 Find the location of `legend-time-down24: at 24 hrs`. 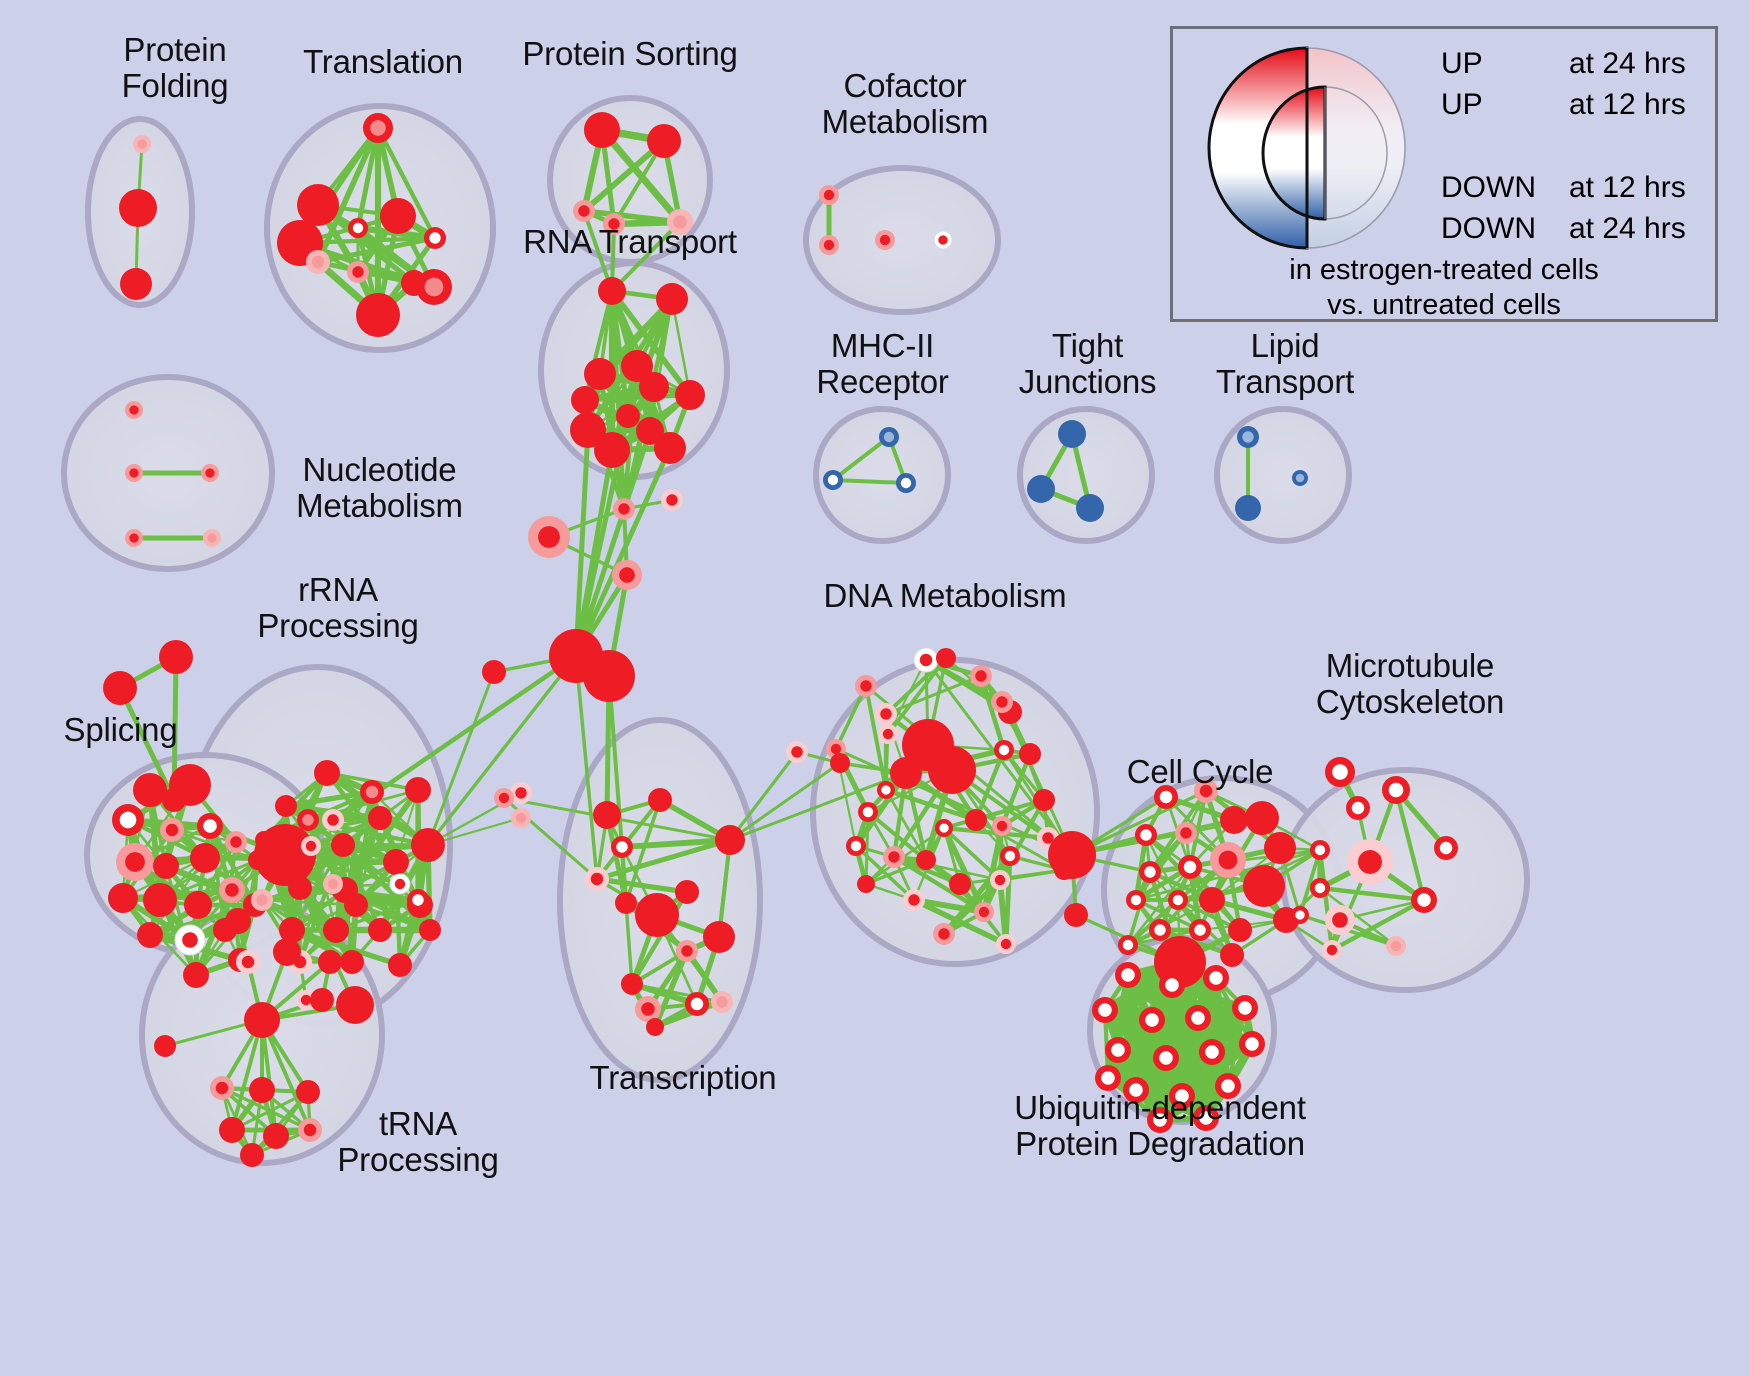

legend-time-down24: at 24 hrs is located at coordinates (1627, 228).